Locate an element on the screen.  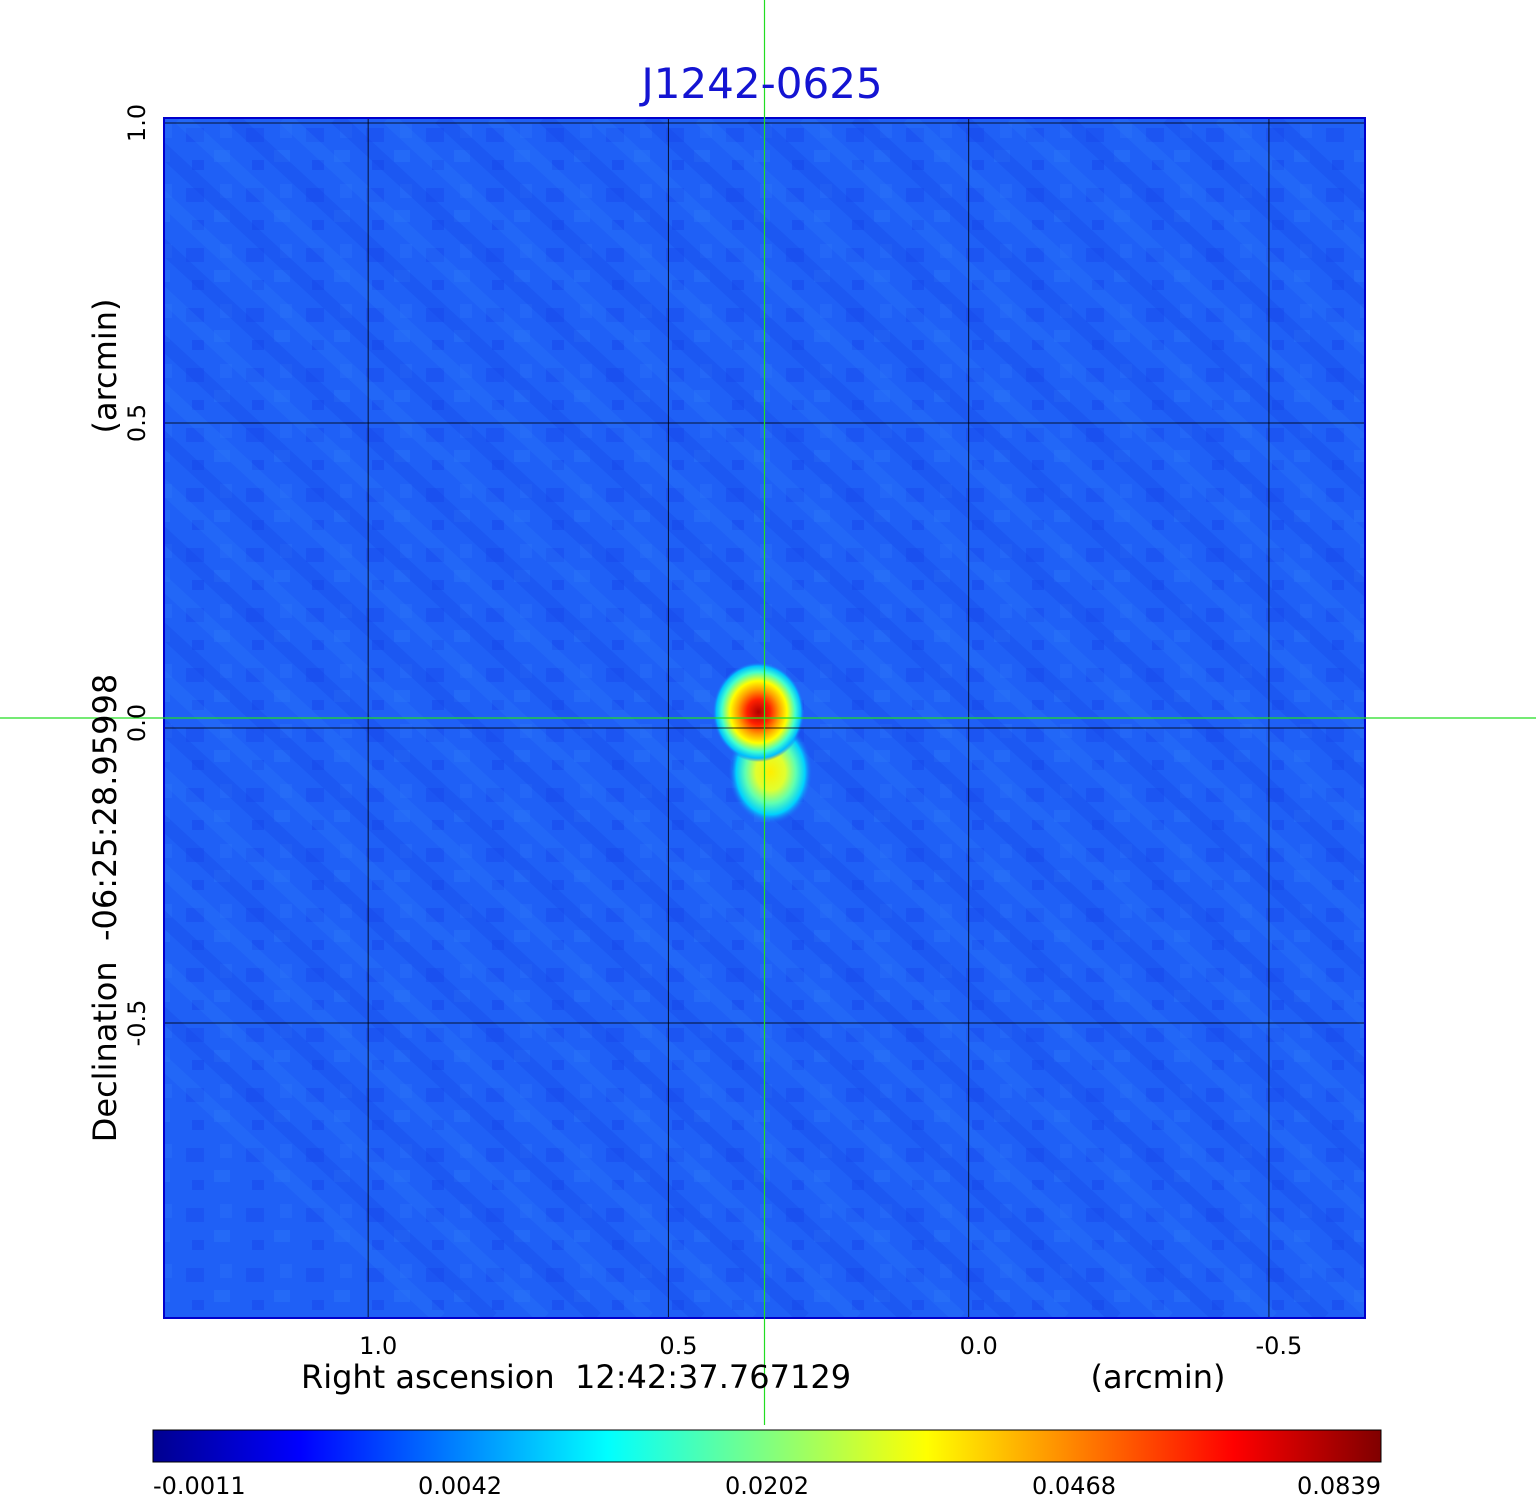
colorbar is located at coordinates (767, 1446).